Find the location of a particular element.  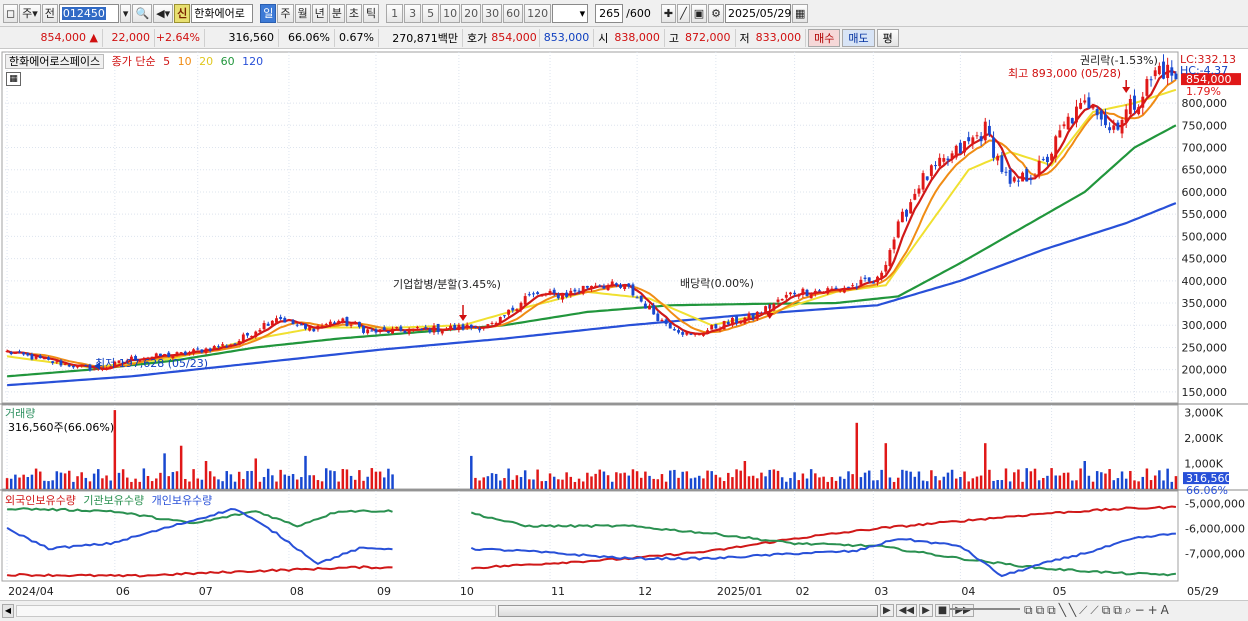

interval-120-button: 120 is located at coordinates (538, 13).